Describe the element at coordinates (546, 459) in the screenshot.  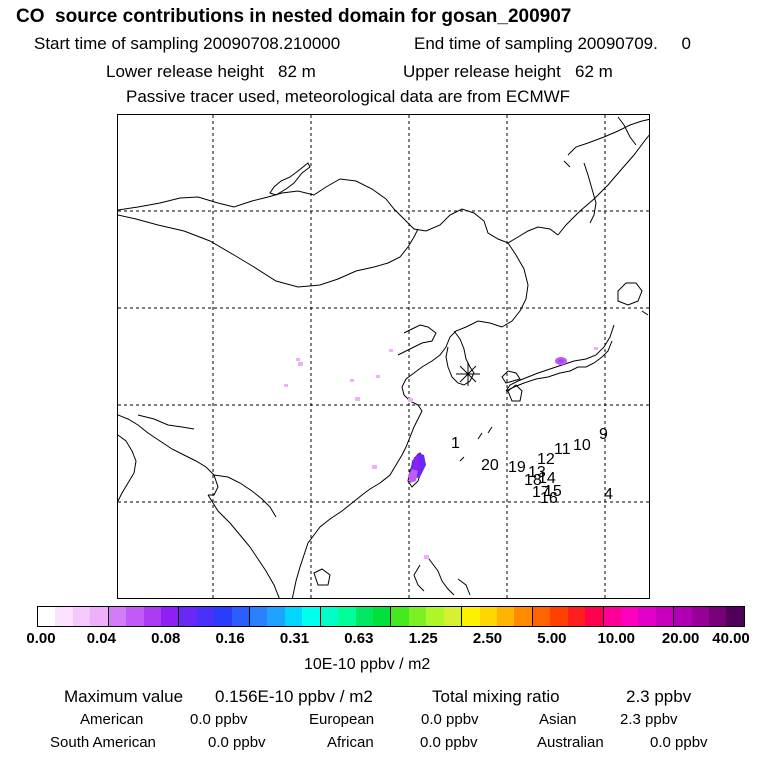
I see `traj-label: 12` at that location.